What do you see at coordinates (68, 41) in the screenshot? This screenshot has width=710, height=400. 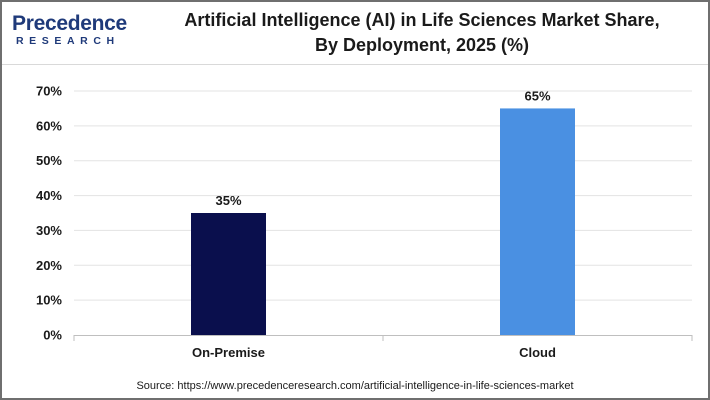 I see `logo-subtitle: RESEARCH` at bounding box center [68, 41].